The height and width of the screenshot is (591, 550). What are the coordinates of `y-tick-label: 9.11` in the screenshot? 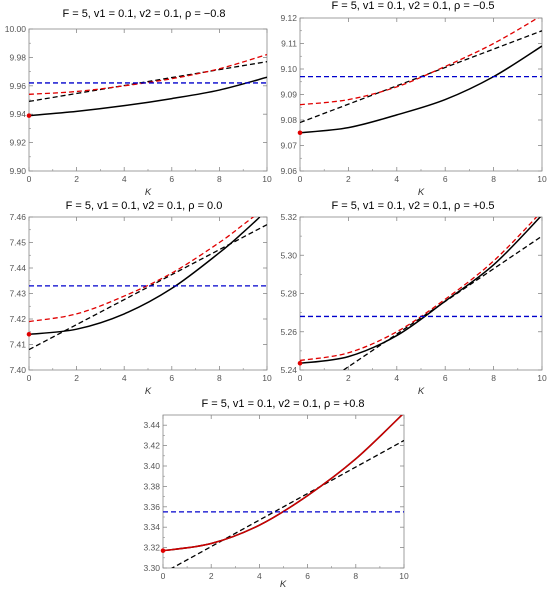 It's located at (289, 44).